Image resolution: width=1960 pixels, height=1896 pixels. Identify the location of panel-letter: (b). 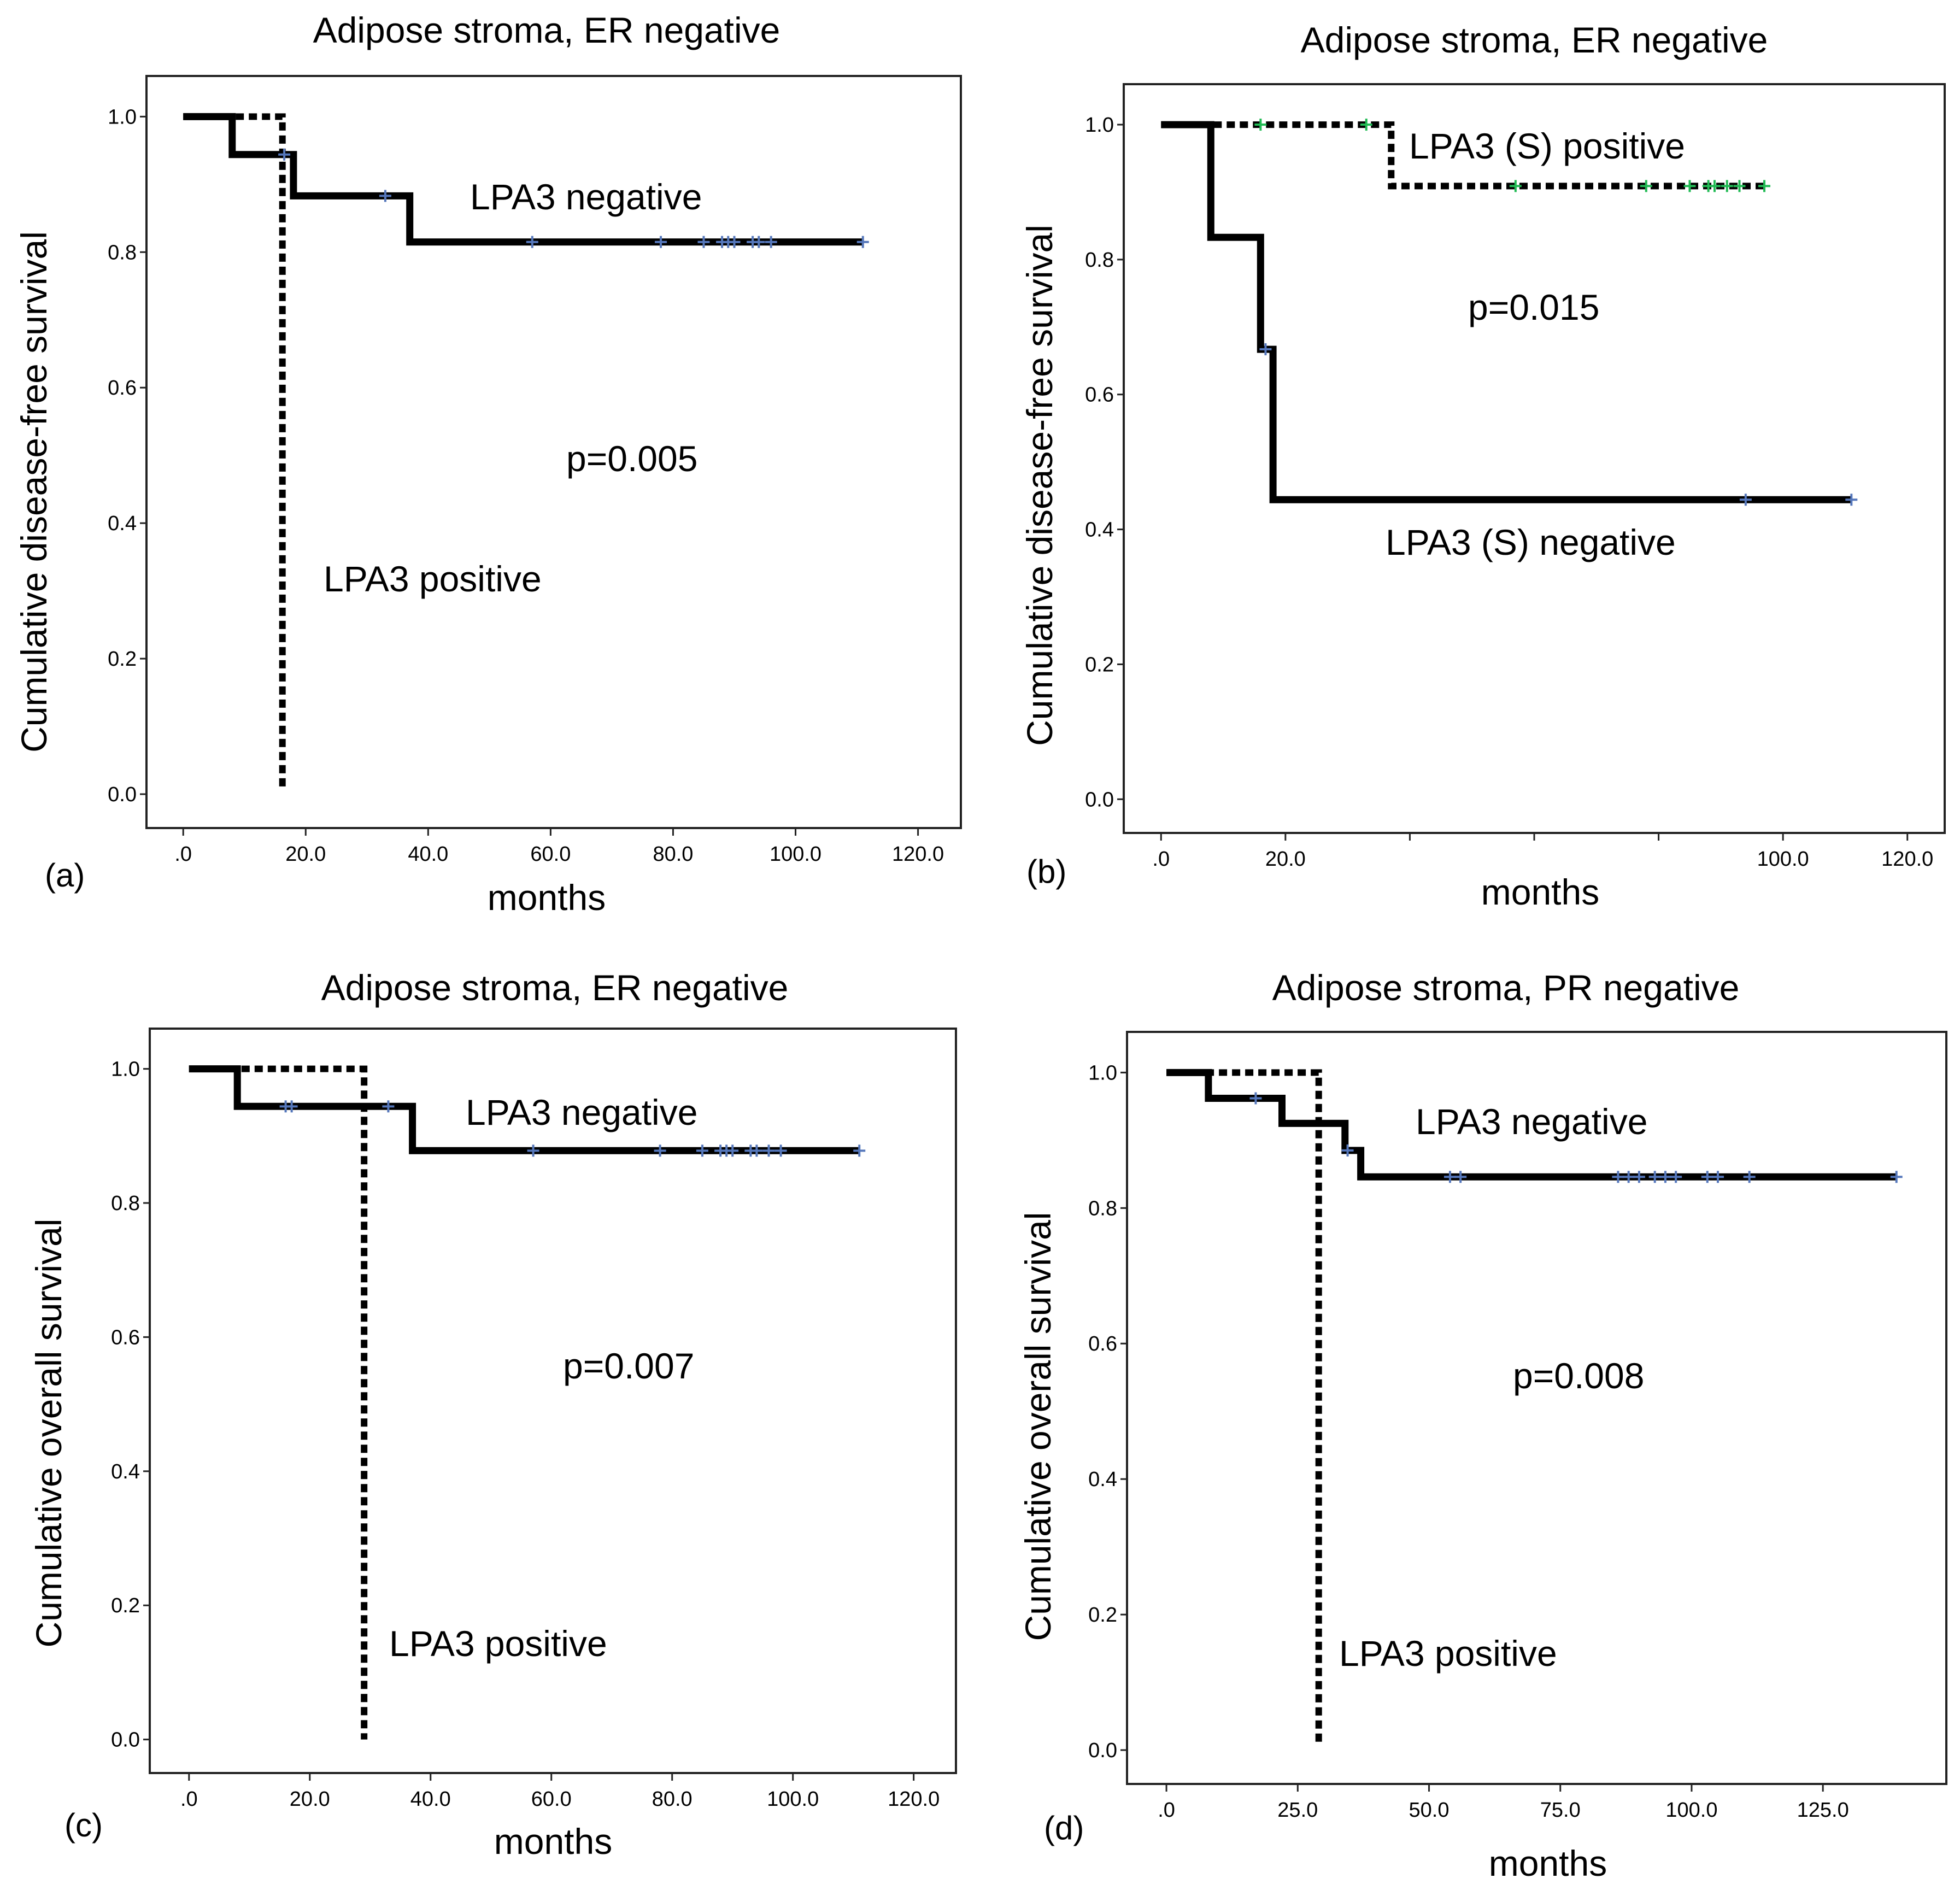
(1046, 872).